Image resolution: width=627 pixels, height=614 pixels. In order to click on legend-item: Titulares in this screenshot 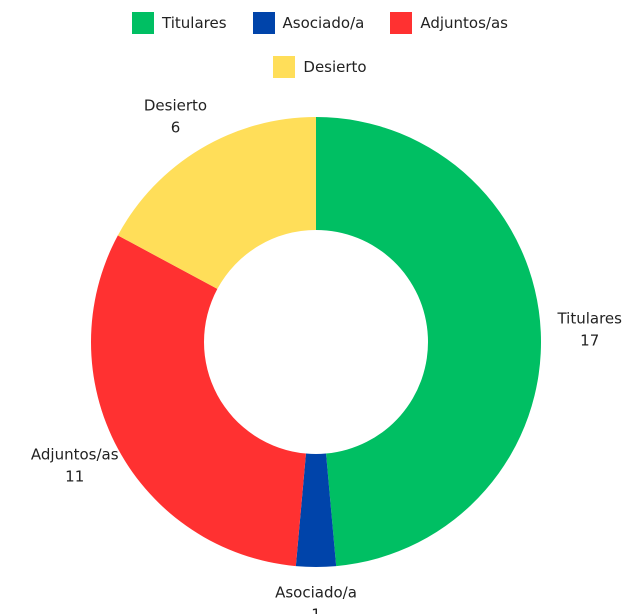, I will do `click(179, 23)`.